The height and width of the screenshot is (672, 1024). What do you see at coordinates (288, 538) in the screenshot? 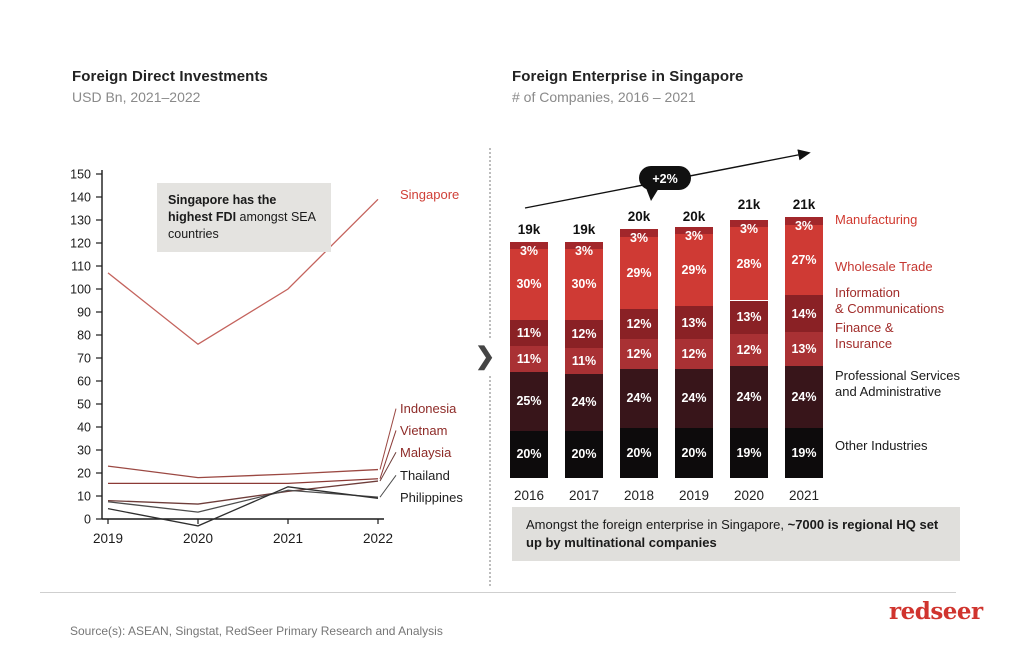
I see `x-tick-label: 2021` at bounding box center [288, 538].